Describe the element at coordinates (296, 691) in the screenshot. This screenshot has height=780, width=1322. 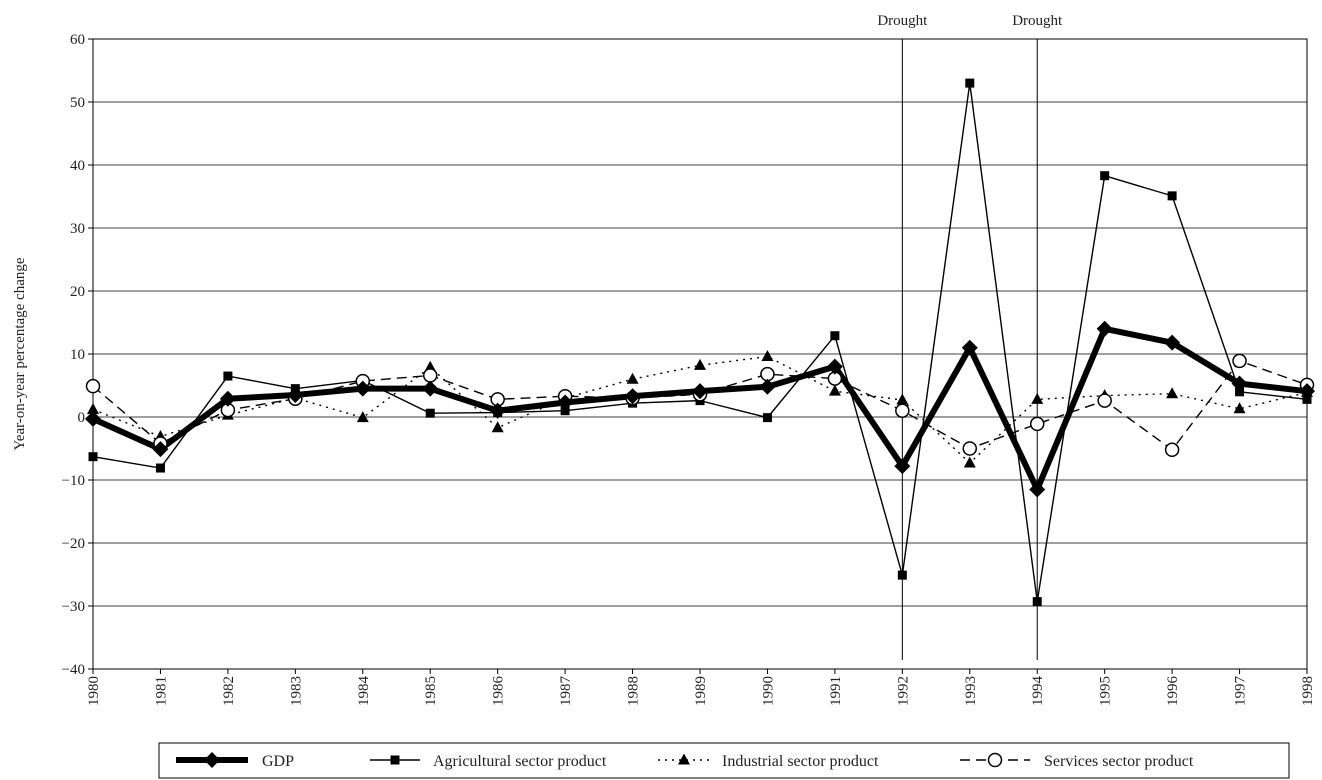
I see `x-tick-label: 1983` at that location.